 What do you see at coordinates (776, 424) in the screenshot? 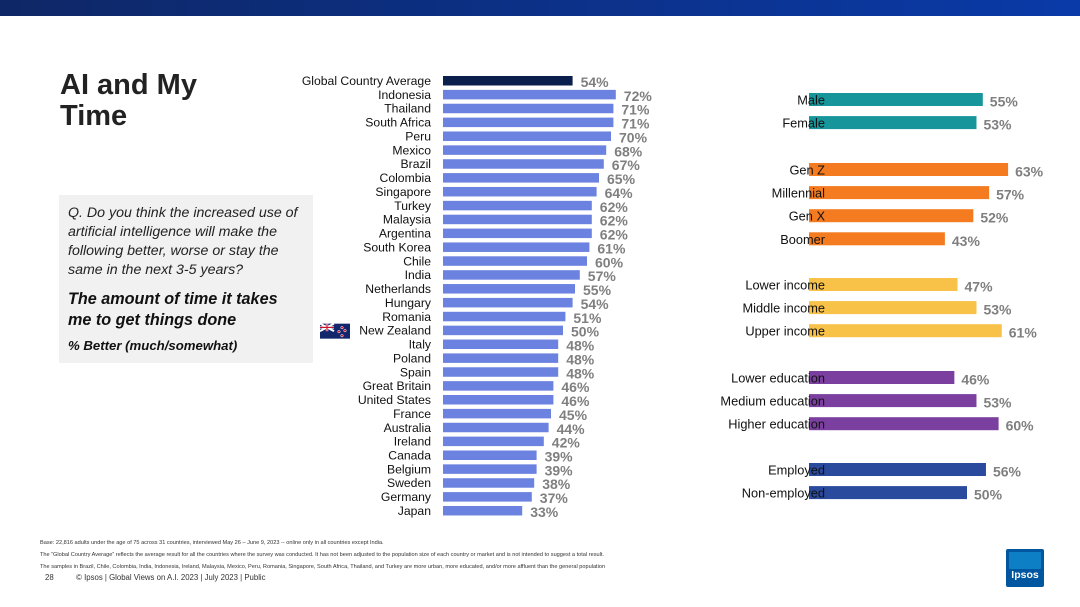
I see `label-higher-education: Higher education` at bounding box center [776, 424].